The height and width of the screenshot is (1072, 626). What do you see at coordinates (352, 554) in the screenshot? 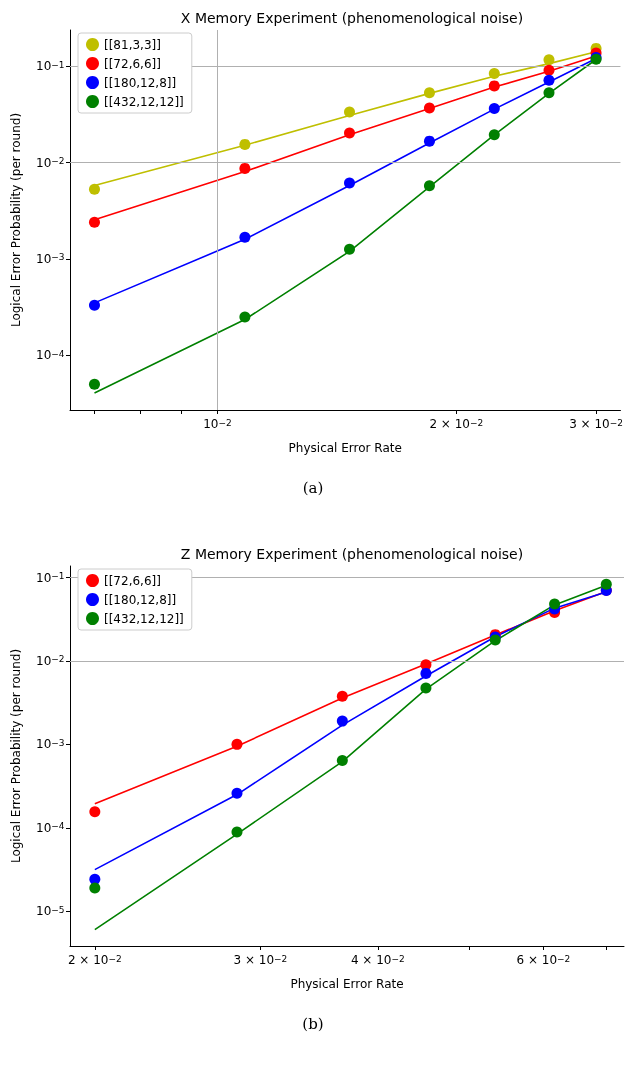
I see `chart-title: Z Memory Experiment (phenomenological noise)` at bounding box center [352, 554].